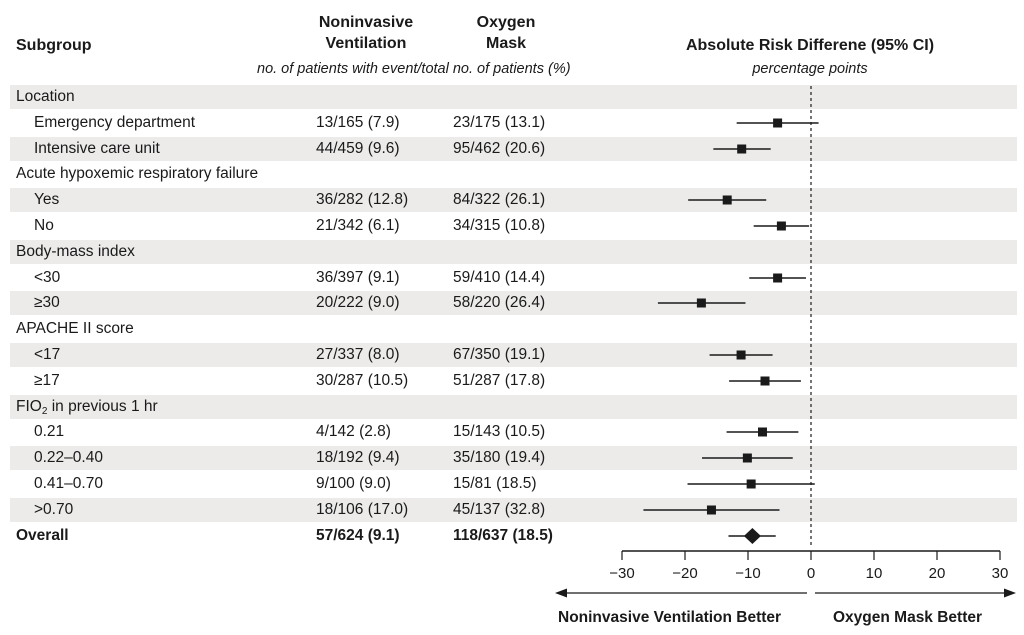 Image resolution: width=1024 pixels, height=635 pixels. I want to click on x-tick-label: −30, so click(621, 573).